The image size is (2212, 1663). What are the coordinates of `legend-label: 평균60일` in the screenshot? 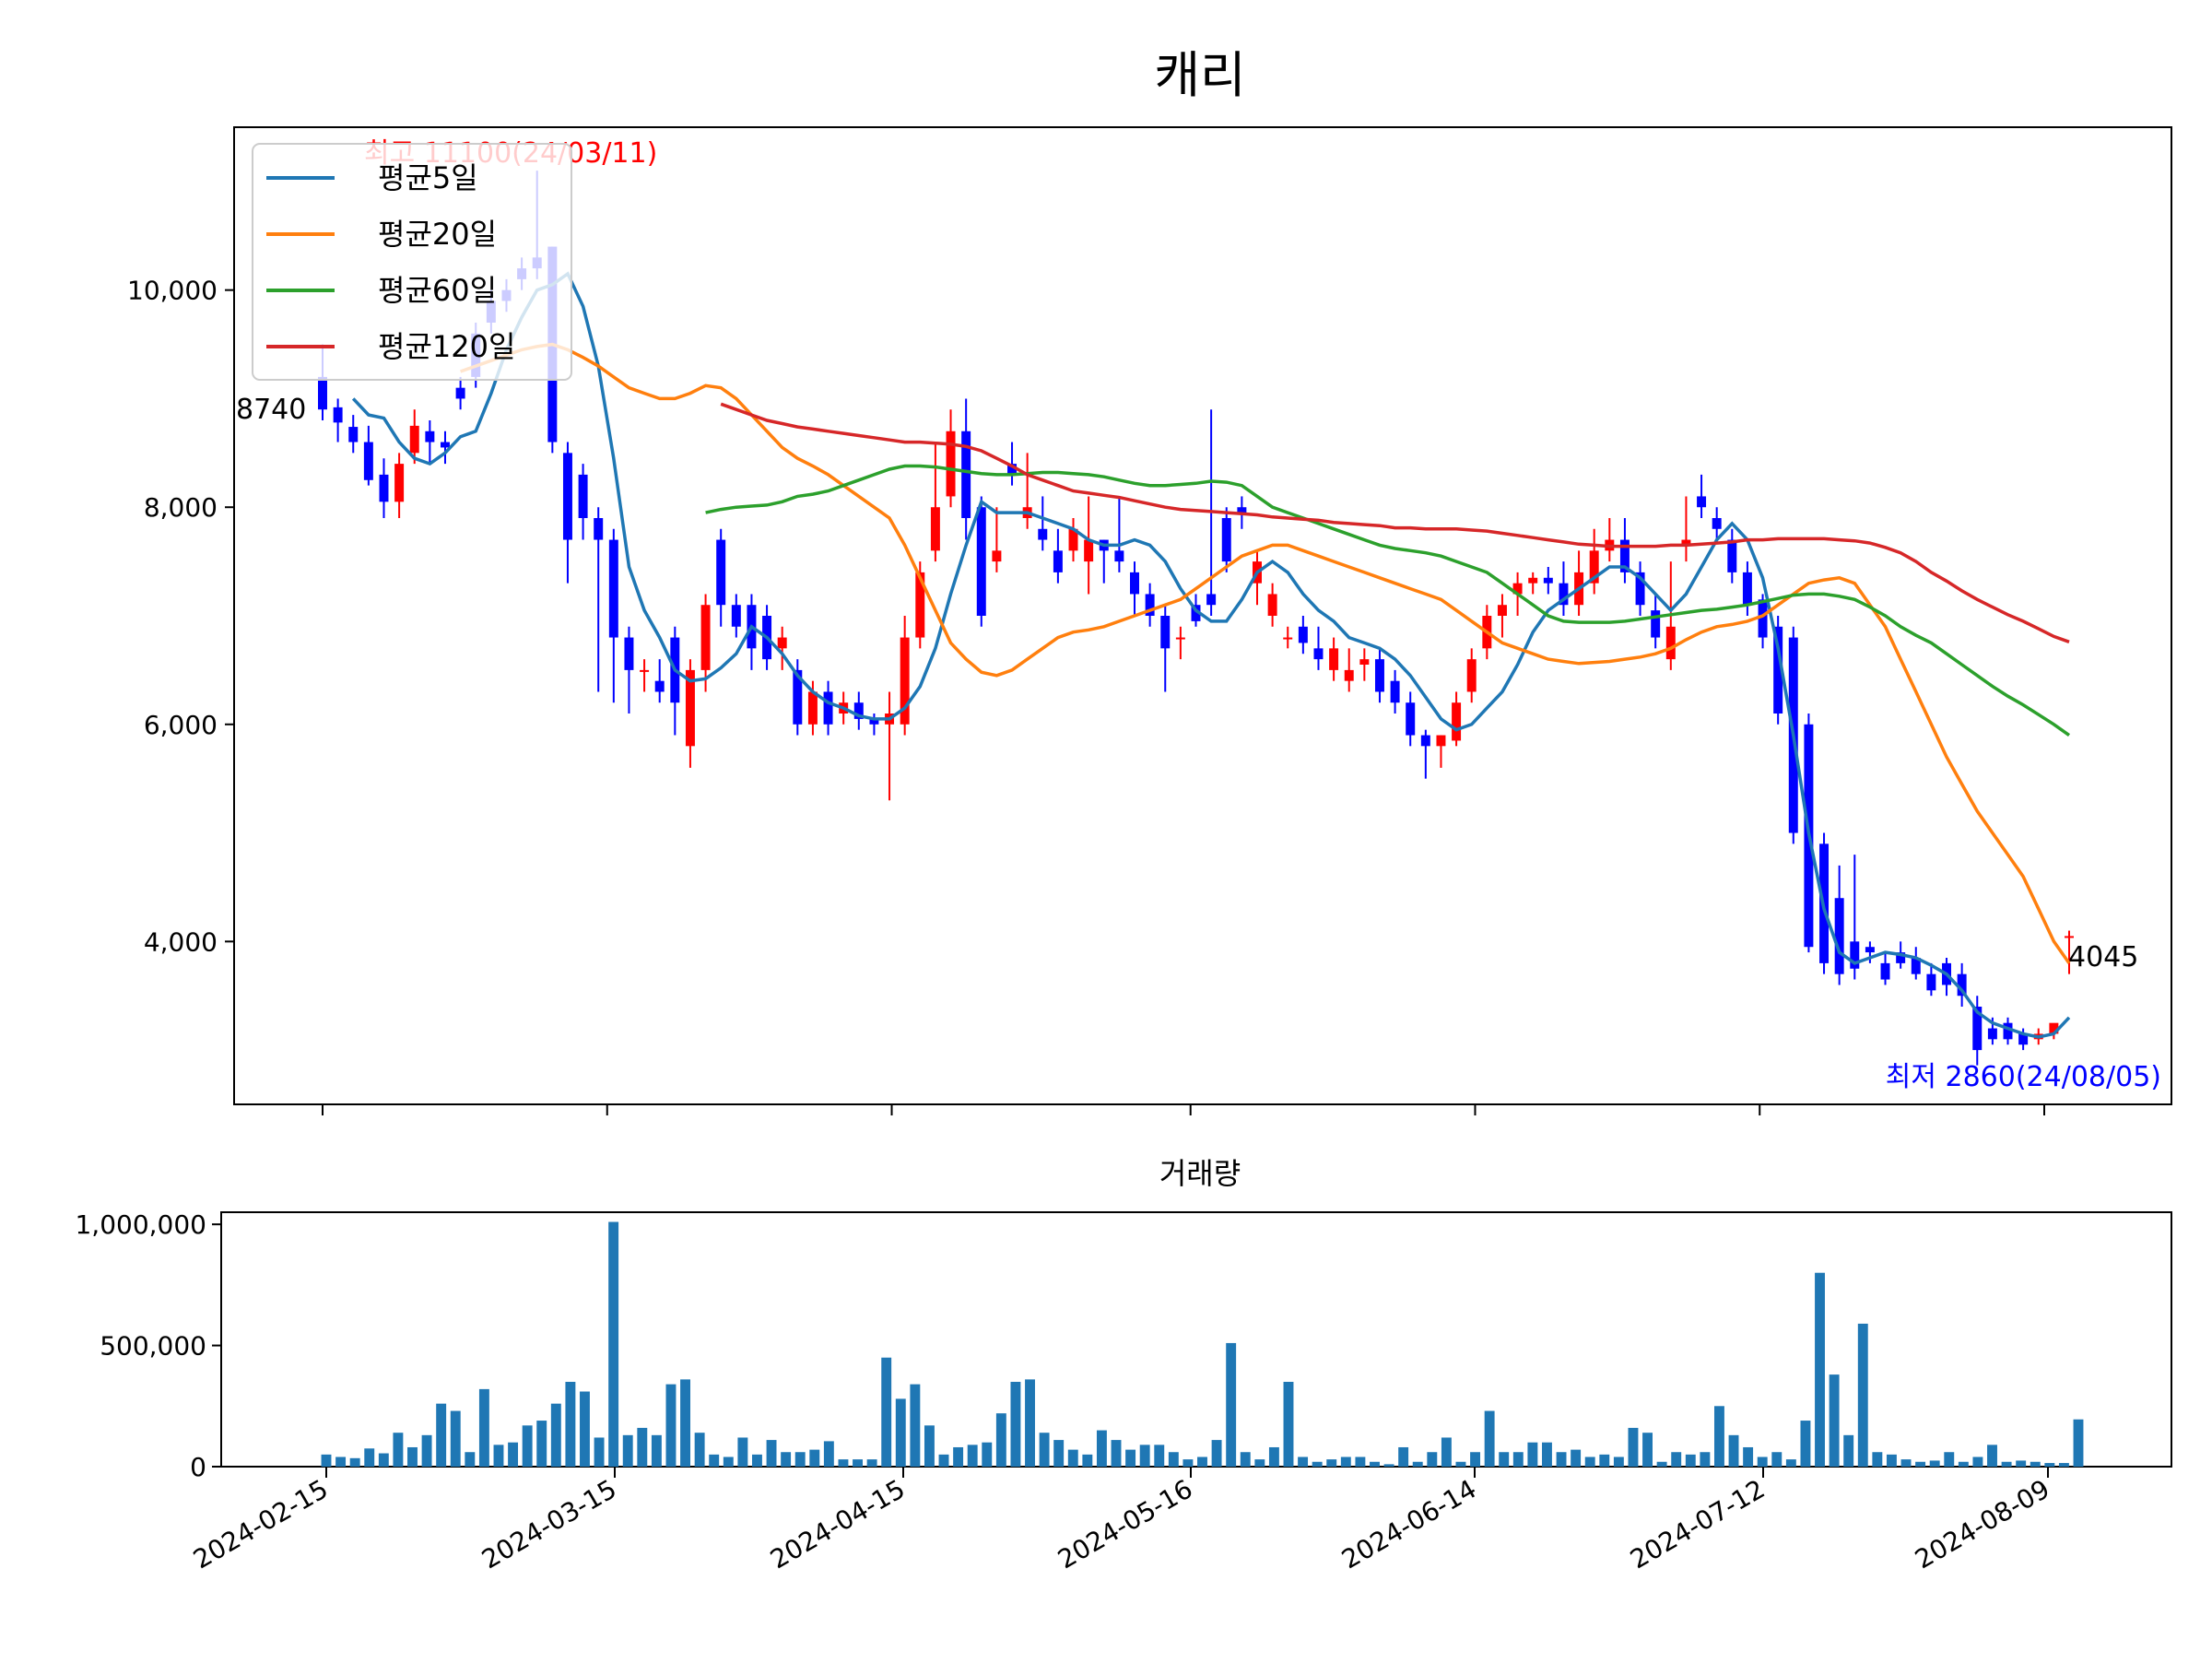 It's located at (437, 290).